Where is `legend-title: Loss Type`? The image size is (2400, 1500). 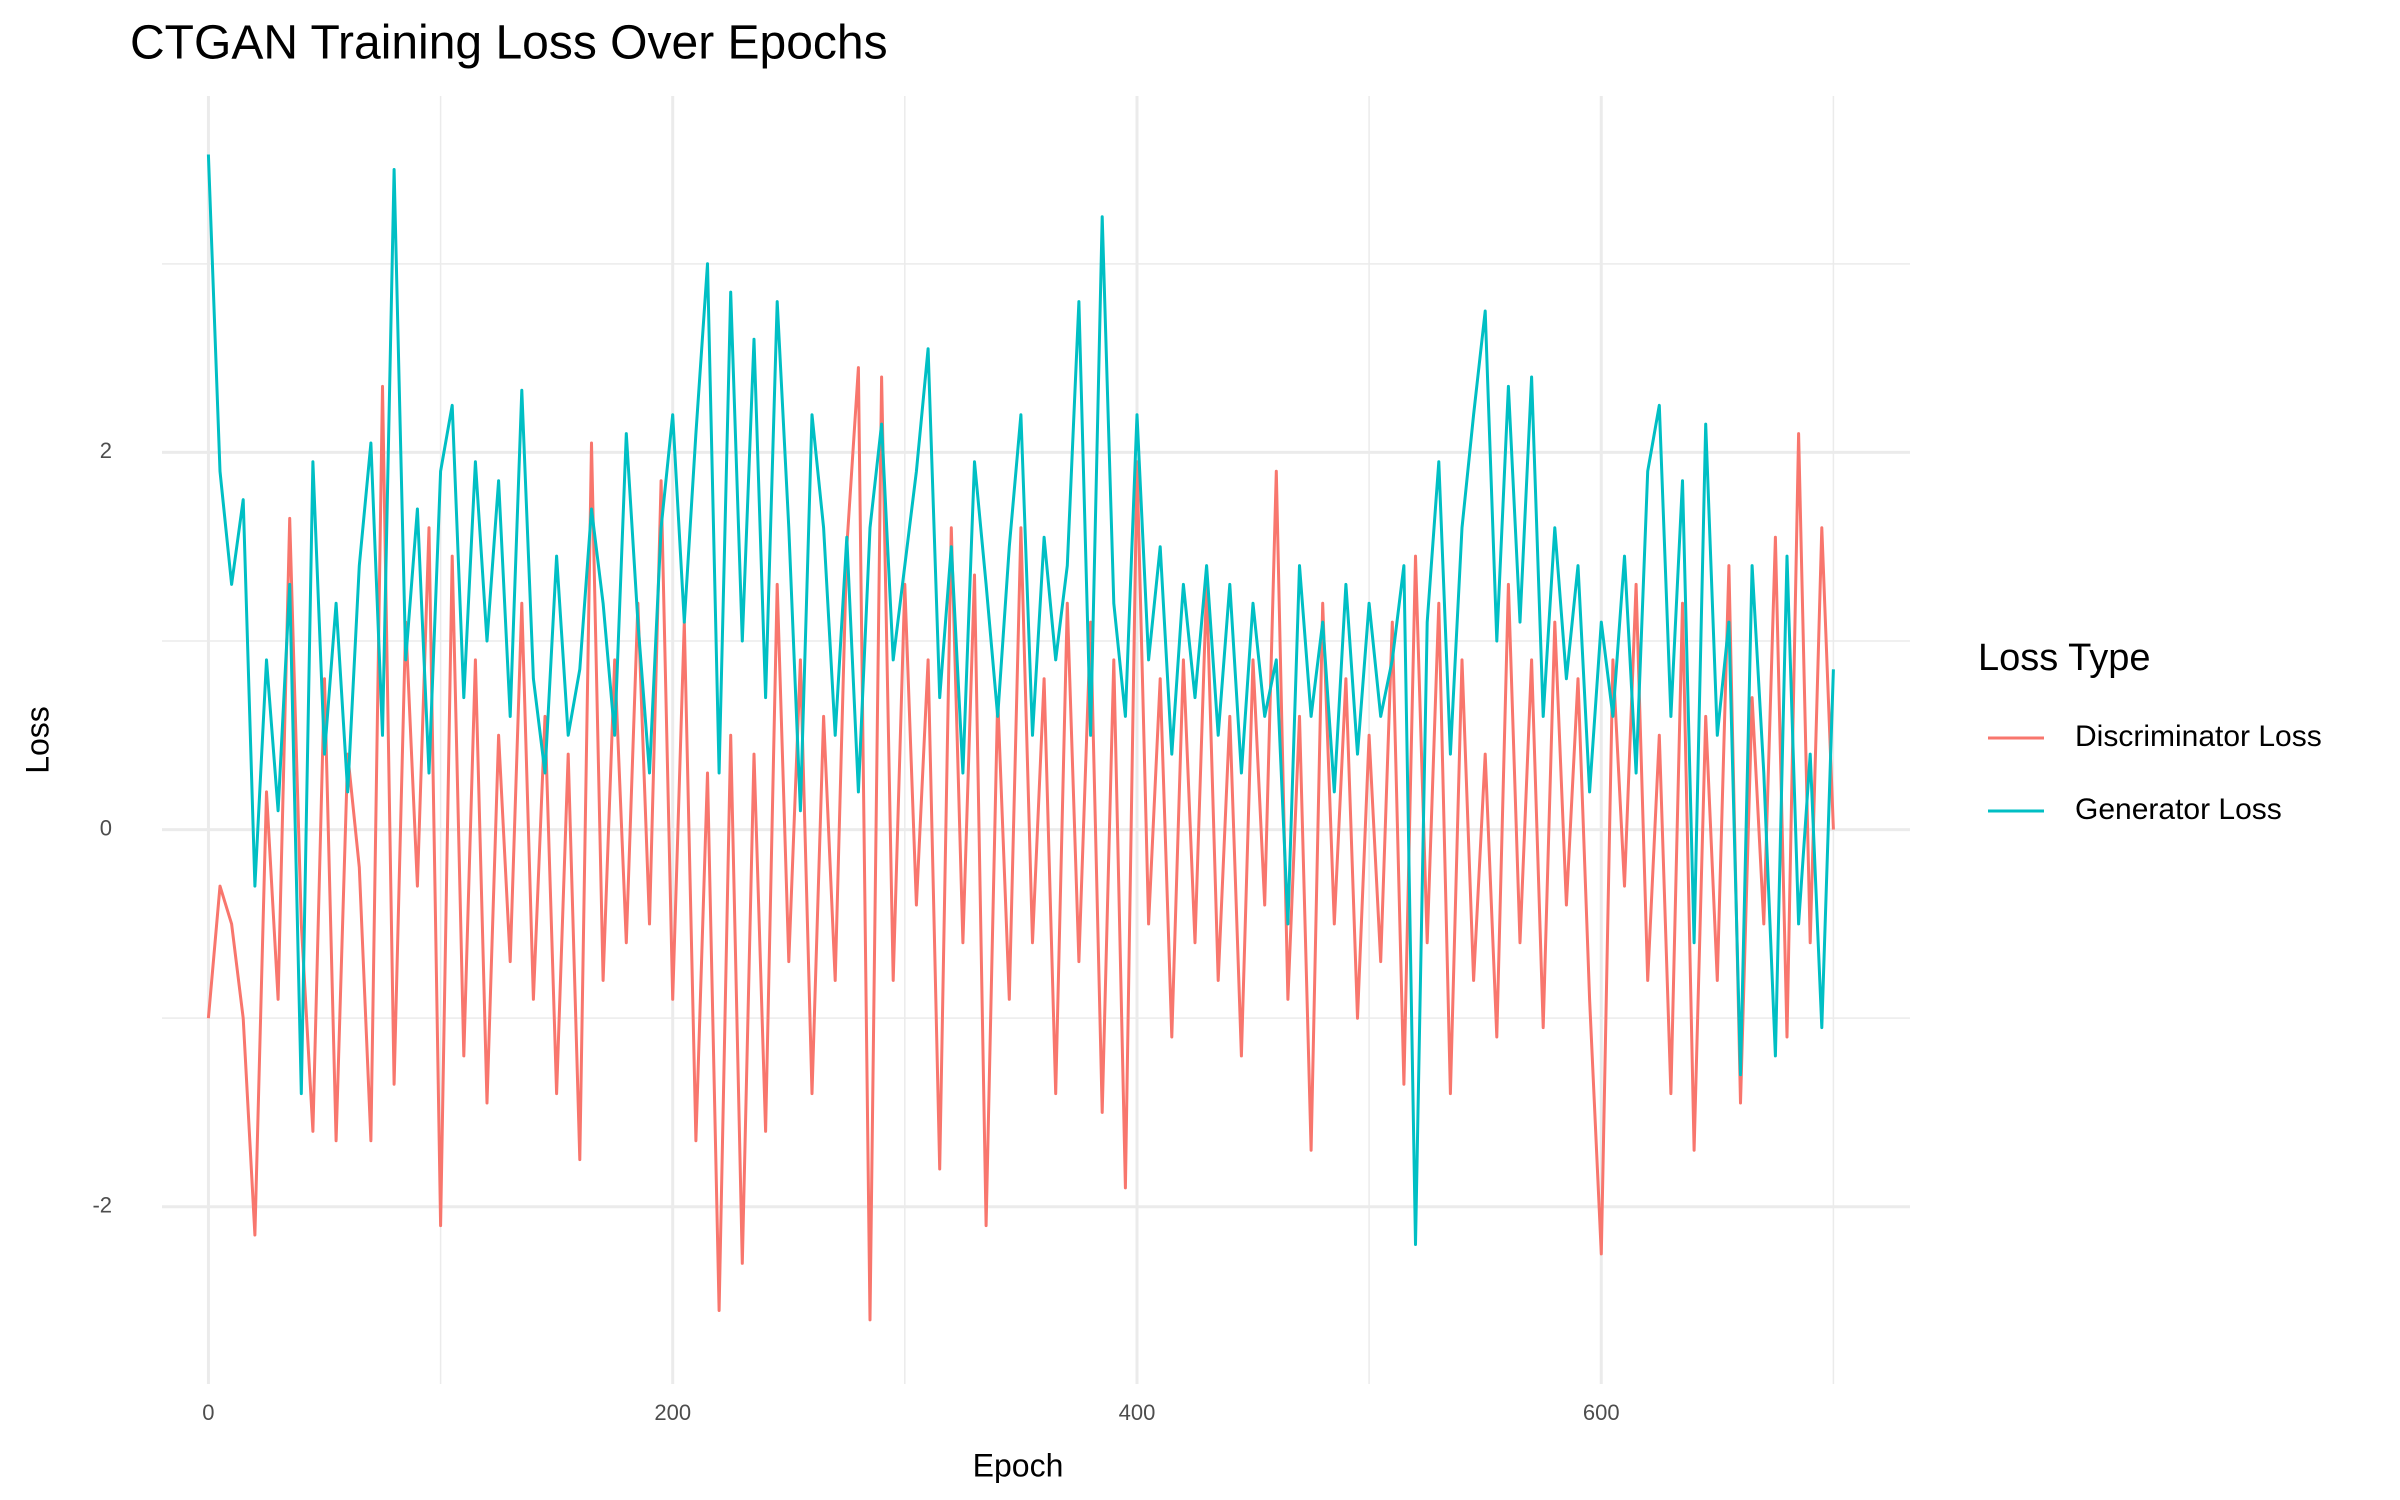 legend-title: Loss Type is located at coordinates (2064, 658).